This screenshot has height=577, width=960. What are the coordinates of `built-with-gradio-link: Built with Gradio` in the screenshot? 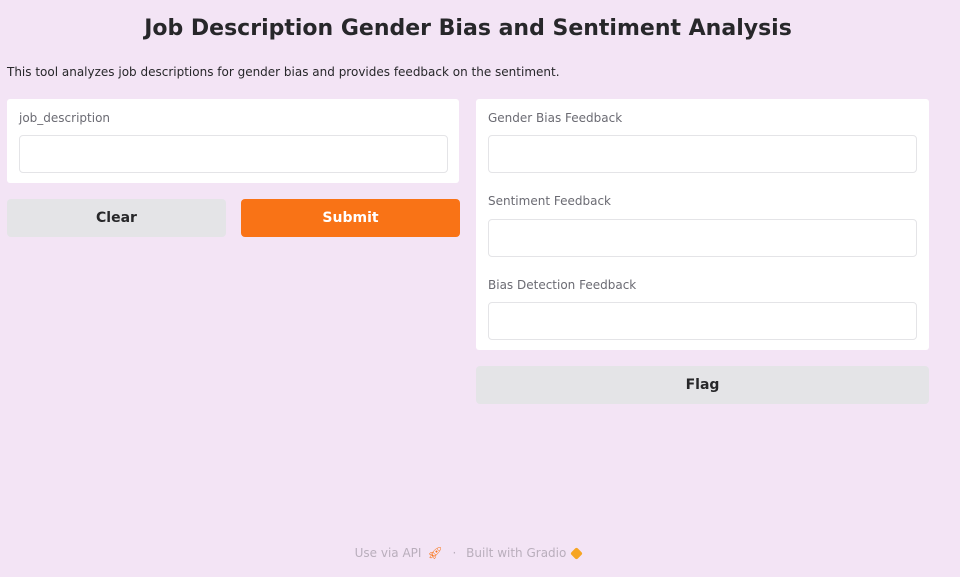 It's located at (516, 553).